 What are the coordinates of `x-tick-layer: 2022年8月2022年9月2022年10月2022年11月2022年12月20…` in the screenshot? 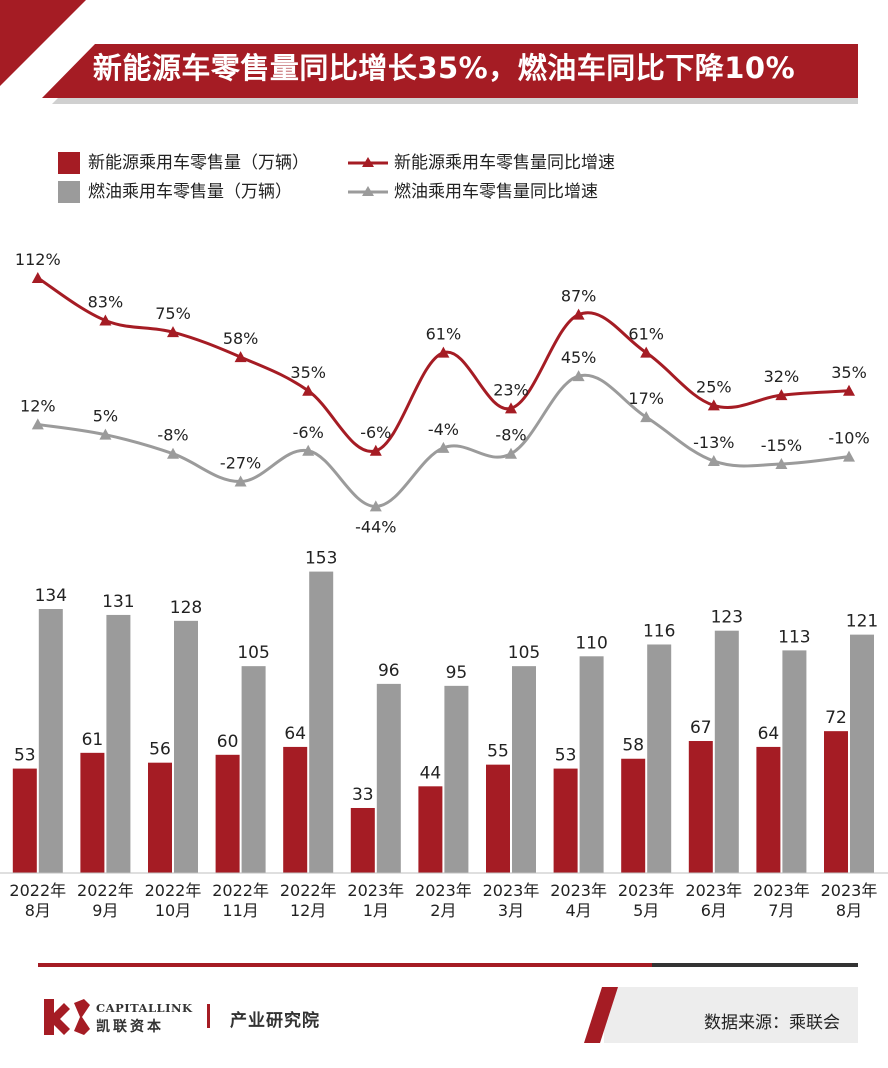 It's located at (443, 900).